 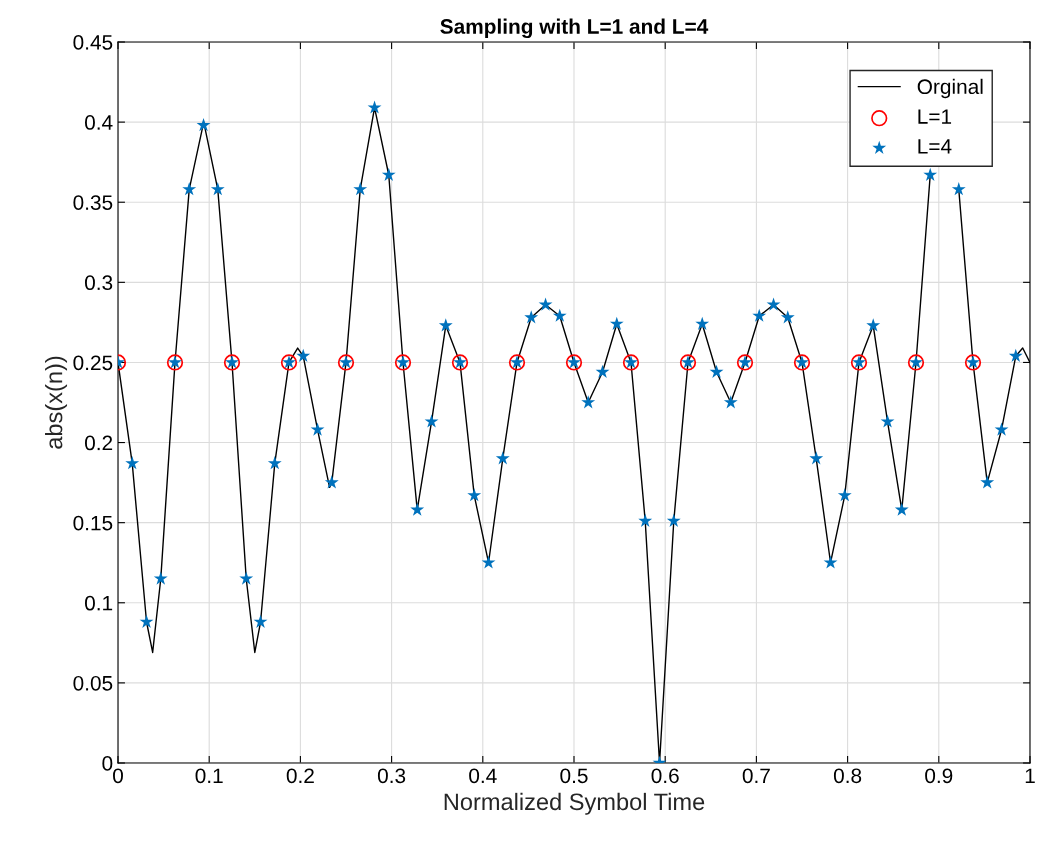 I want to click on x-axis-title: Normalized Symbol Time, so click(x=574, y=803).